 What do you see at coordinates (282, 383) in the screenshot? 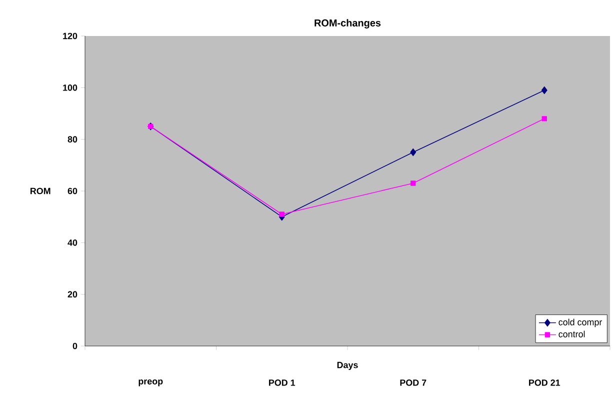
I see `x-tick-label: POD 1` at bounding box center [282, 383].